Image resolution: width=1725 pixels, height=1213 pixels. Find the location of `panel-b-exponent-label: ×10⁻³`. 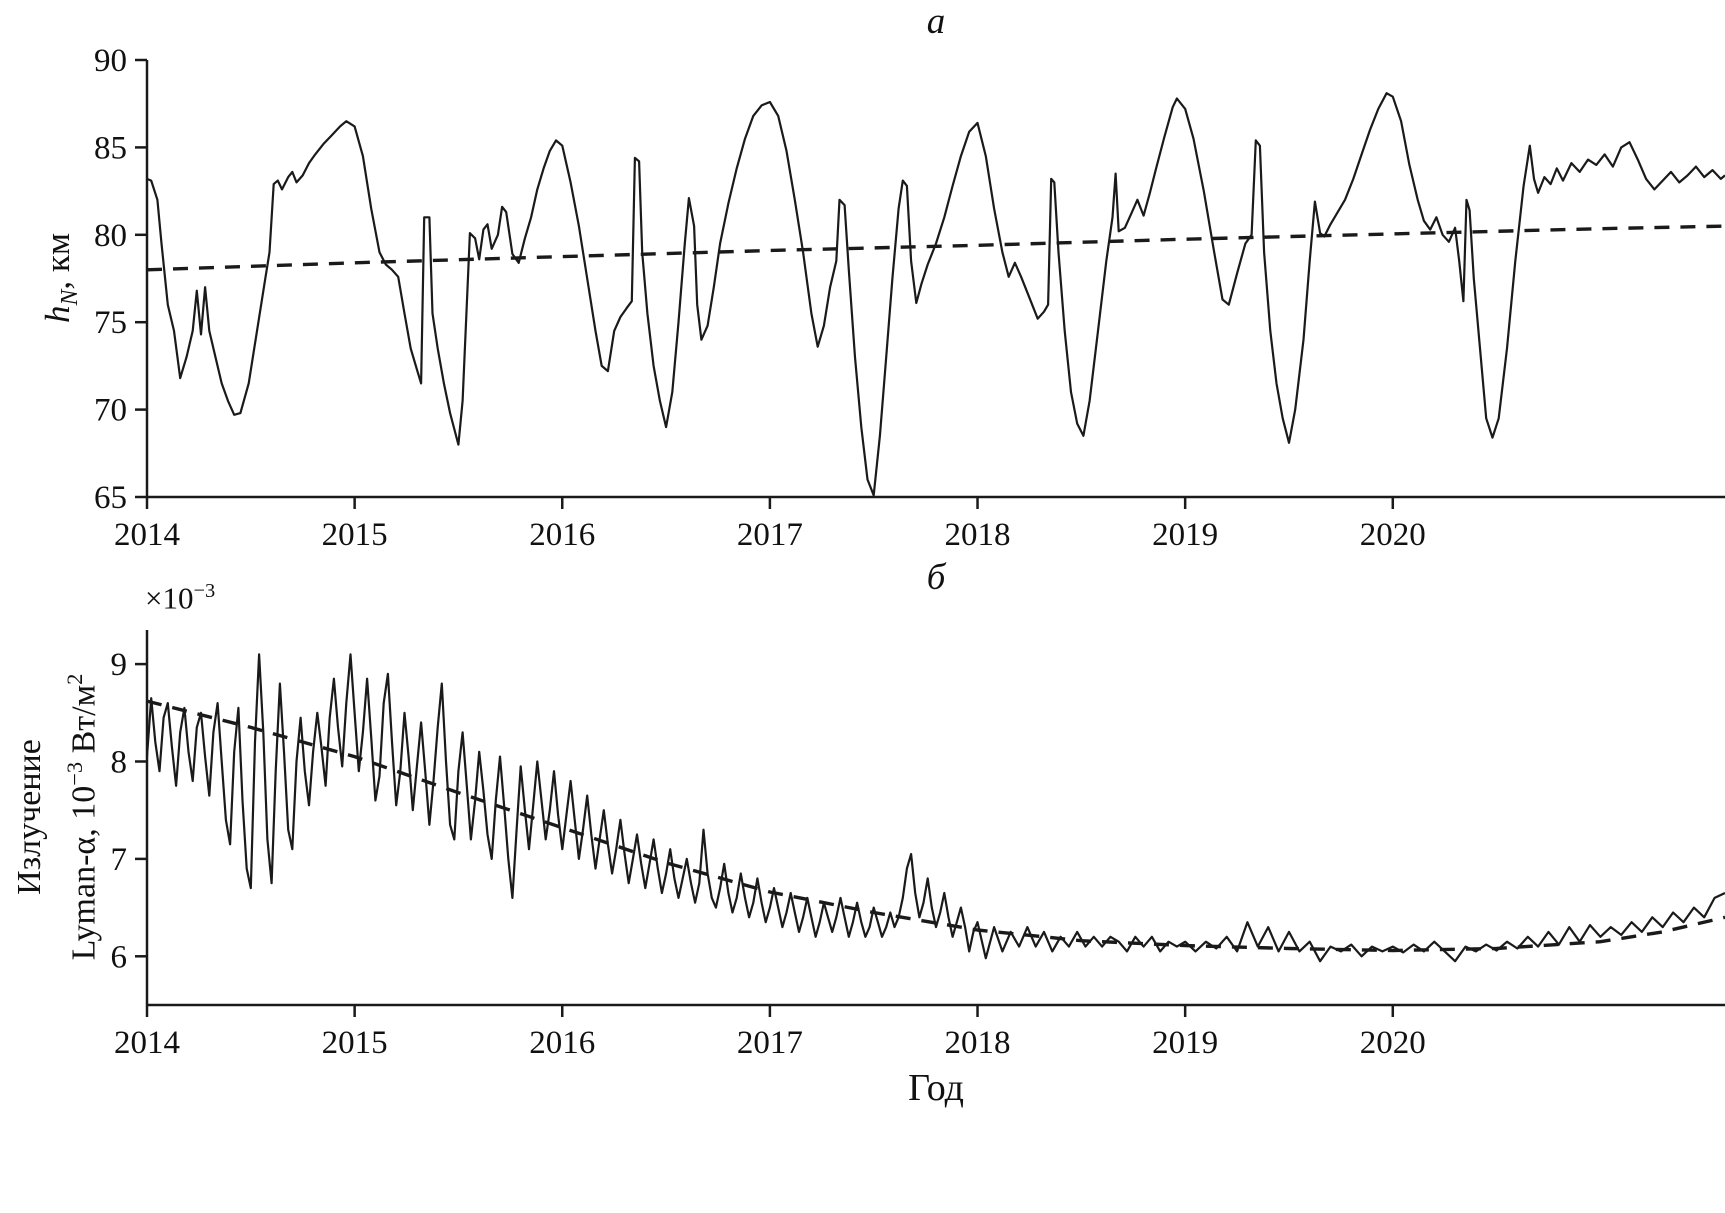

panel-b-exponent-label: ×10⁻³ is located at coordinates (180, 598).